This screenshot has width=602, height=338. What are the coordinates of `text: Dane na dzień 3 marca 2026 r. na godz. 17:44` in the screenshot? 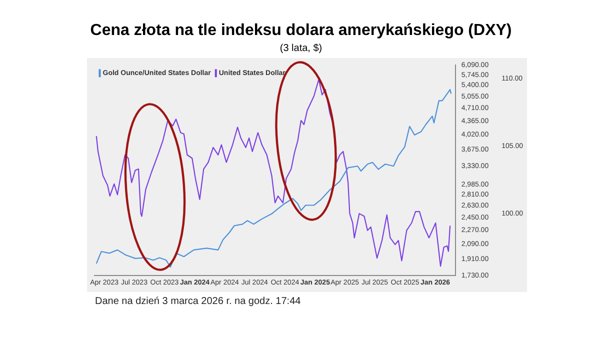 It's located at (198, 301).